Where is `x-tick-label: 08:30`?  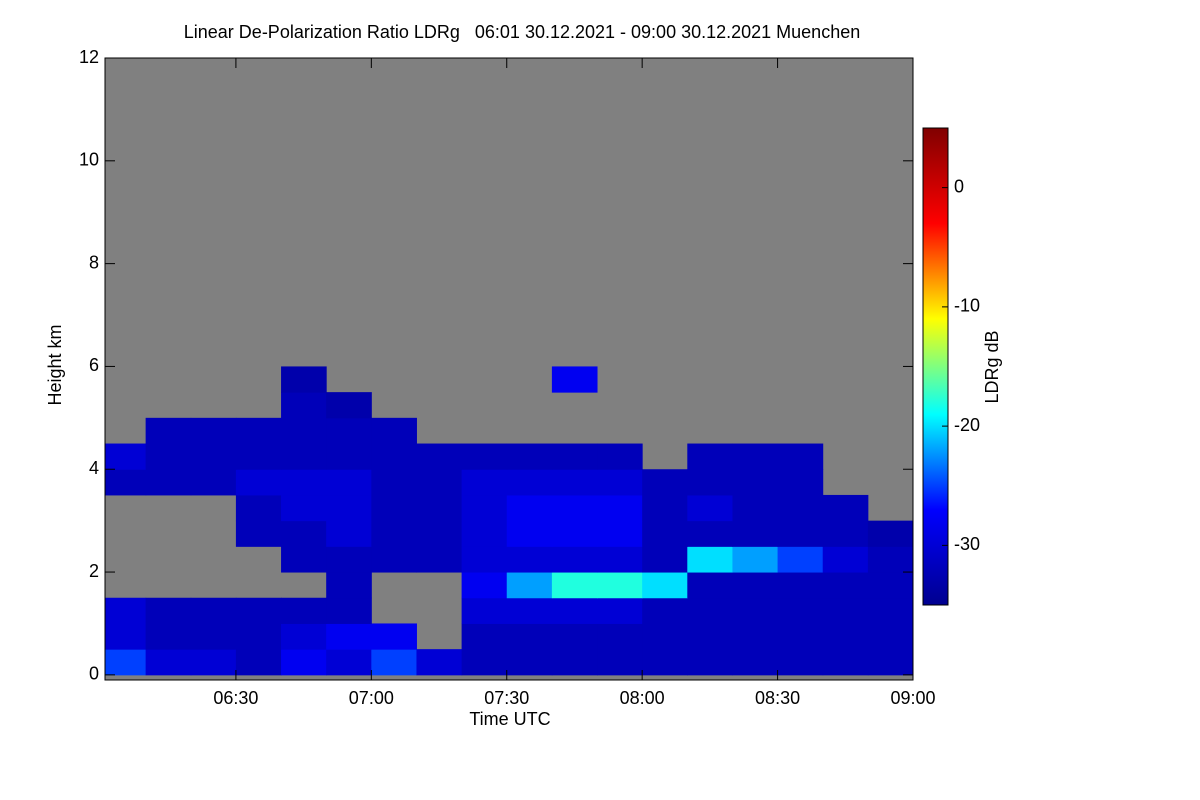
x-tick-label: 08:30 is located at coordinates (777, 698).